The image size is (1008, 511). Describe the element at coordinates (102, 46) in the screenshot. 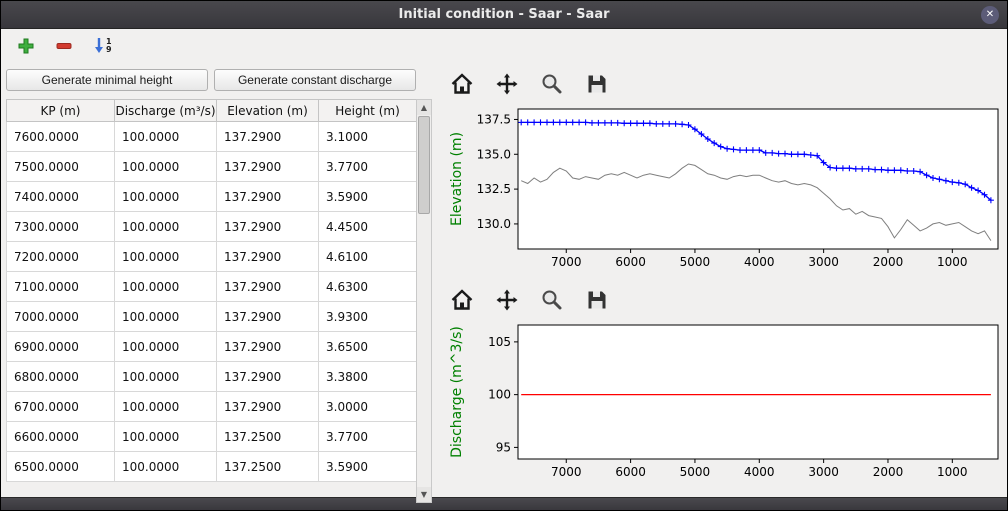

I see `sort-rows-button: 1 9` at that location.